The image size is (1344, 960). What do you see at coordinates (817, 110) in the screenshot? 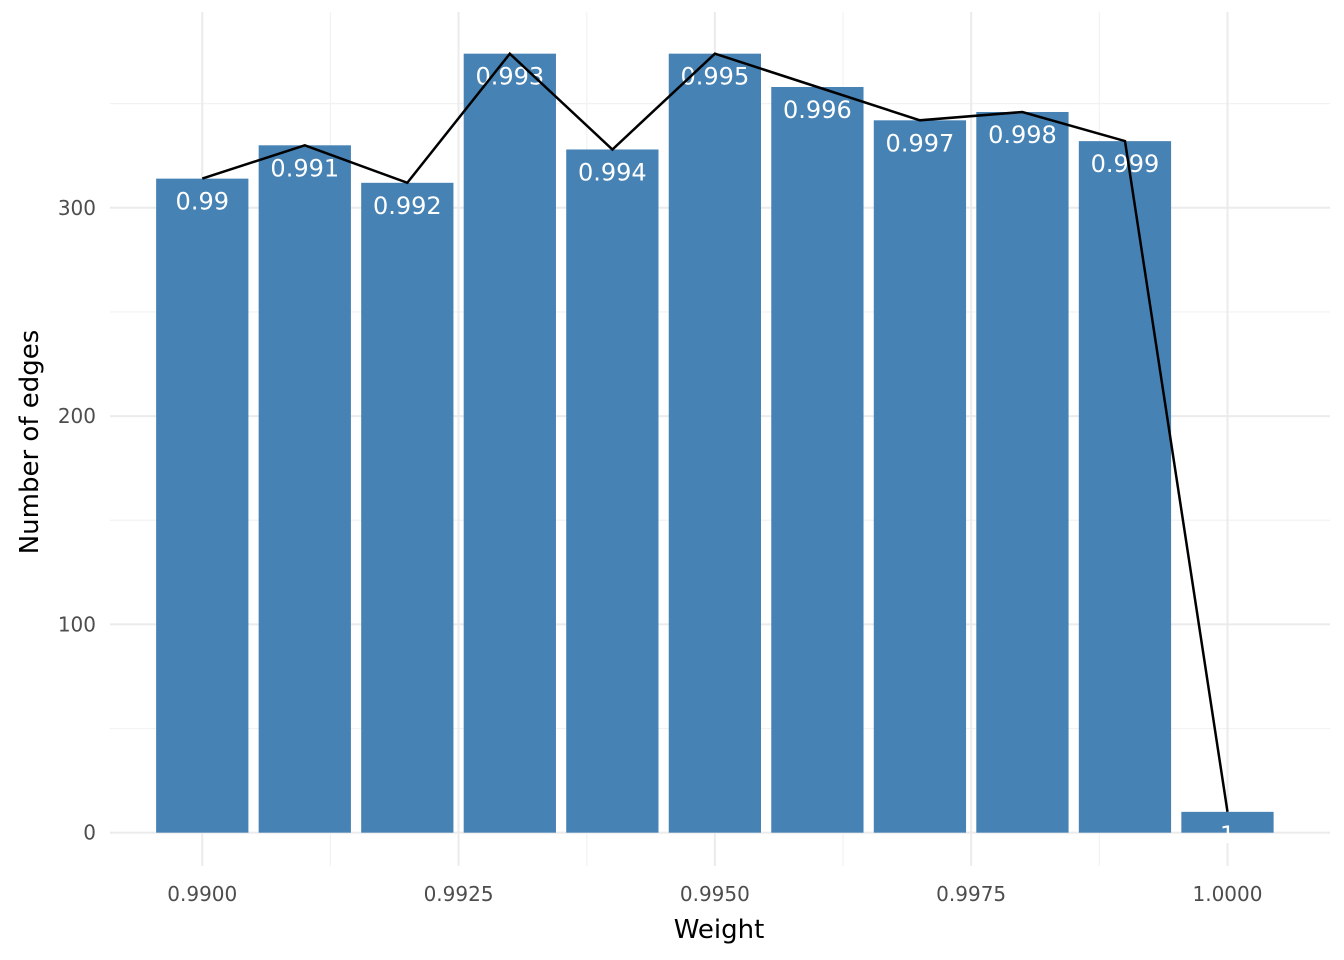
I see `bar-label: 0.996` at bounding box center [817, 110].